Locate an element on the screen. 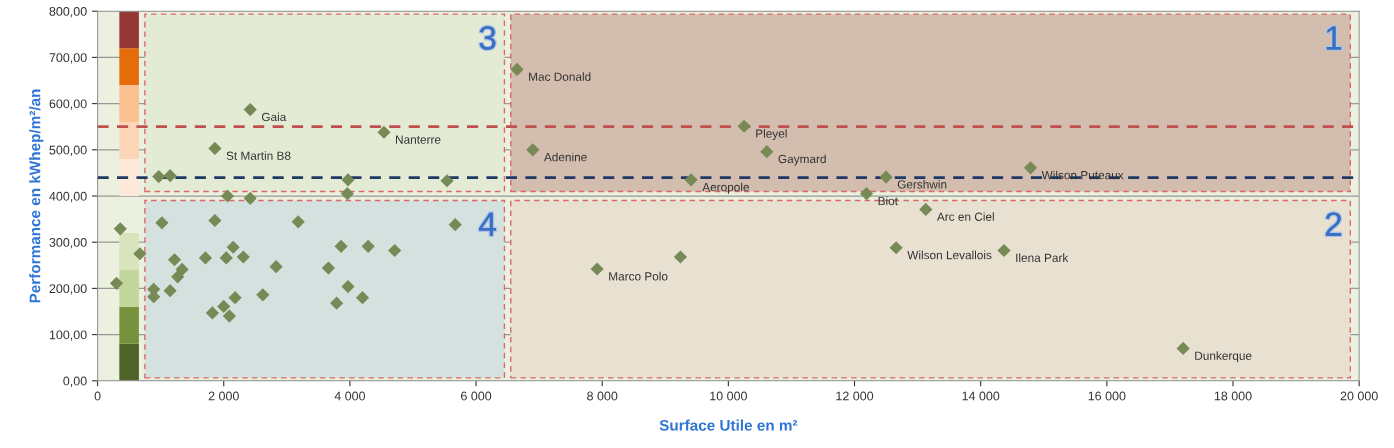 This screenshot has width=1394, height=448. y-tick-label: 400,00 is located at coordinates (68, 197).